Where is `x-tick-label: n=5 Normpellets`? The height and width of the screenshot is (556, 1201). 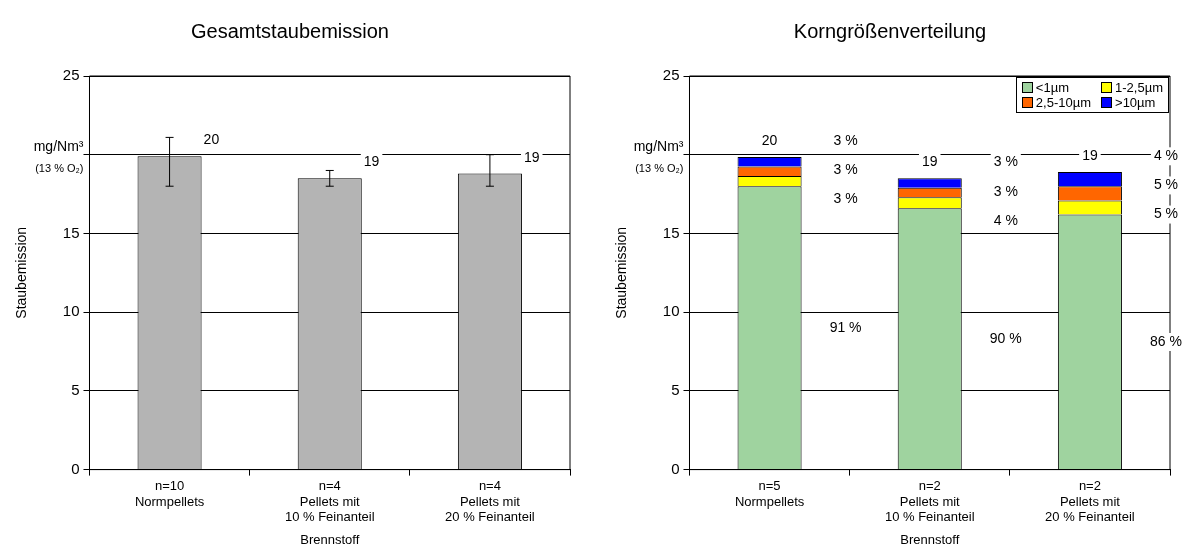
x-tick-label: n=5 Normpellets is located at coordinates (769, 493).